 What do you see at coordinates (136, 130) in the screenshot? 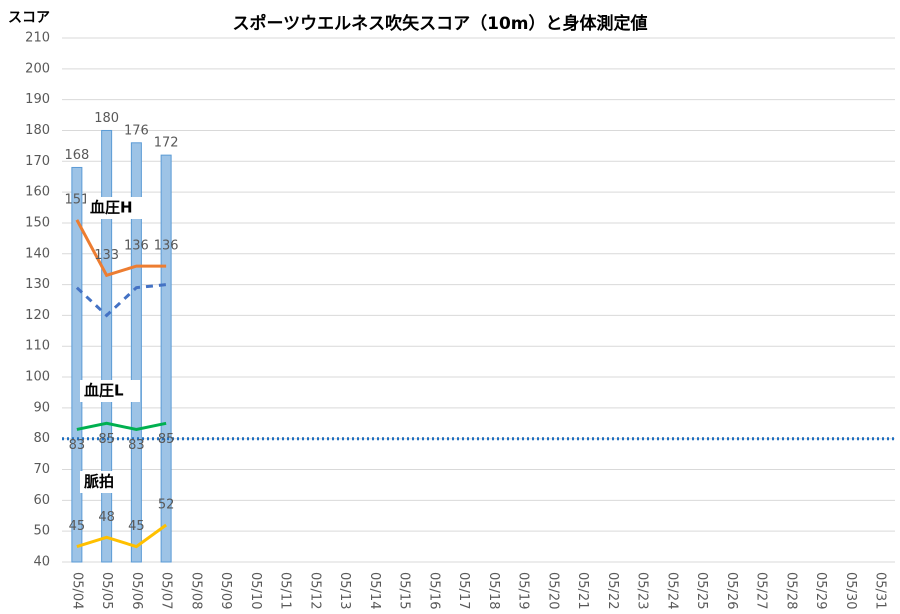
I see `bar-value-label: 176` at bounding box center [136, 130].